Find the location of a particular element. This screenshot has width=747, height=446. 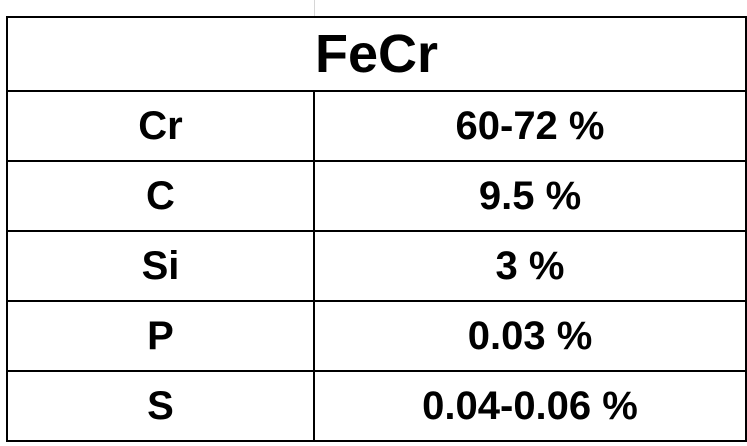

value-cell: 0.04-0.06 % is located at coordinates (530, 406).